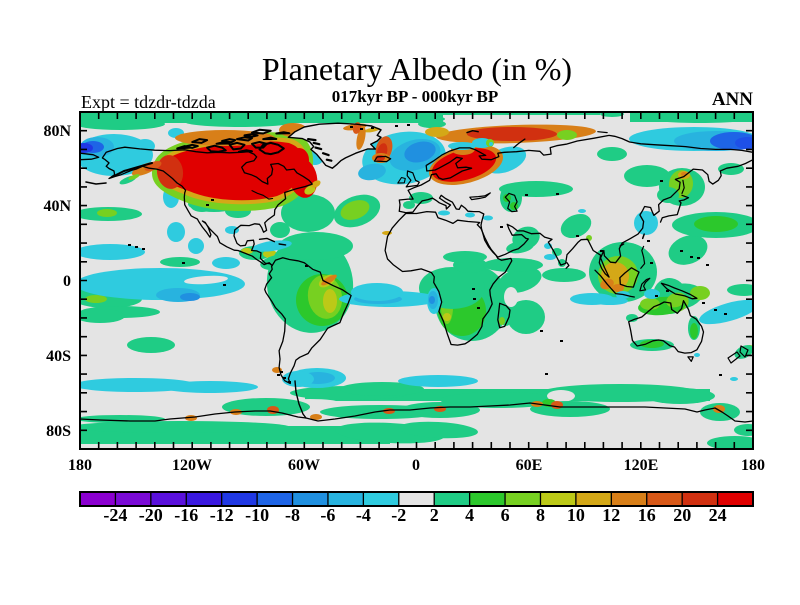 The image size is (800, 605). I want to click on svg-text: -12, so click(222, 515).